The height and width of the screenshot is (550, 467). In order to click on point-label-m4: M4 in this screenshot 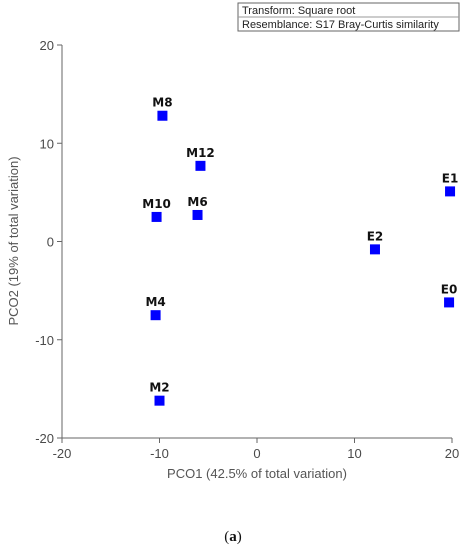, I will do `click(155, 302)`.